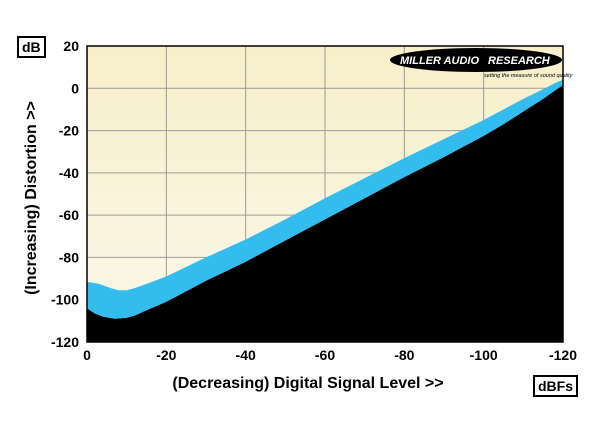  Describe the element at coordinates (69, 131) in the screenshot. I see `y-tick-label: -20` at that location.